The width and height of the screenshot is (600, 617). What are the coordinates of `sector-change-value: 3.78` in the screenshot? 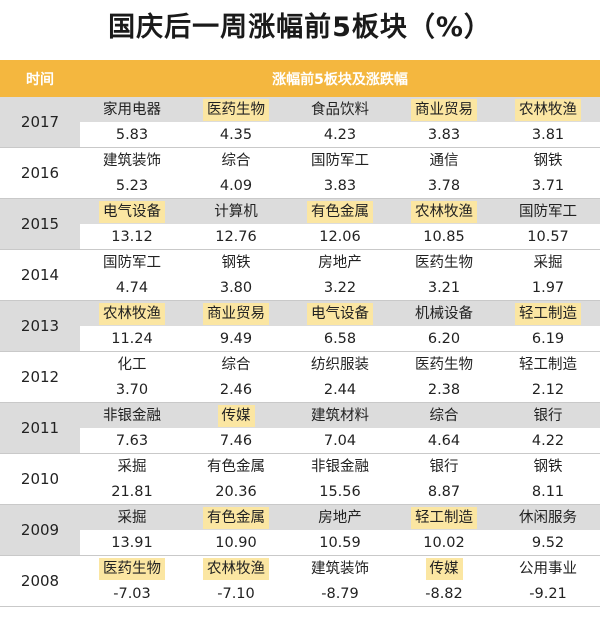 It's located at (444, 185).